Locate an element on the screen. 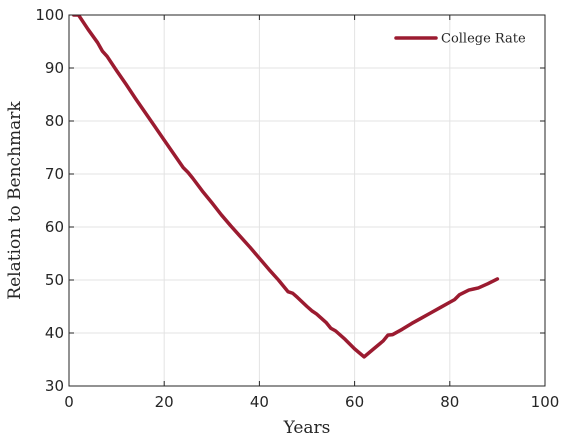  y-axis-label: Relation to Benchmark is located at coordinates (15, 200).